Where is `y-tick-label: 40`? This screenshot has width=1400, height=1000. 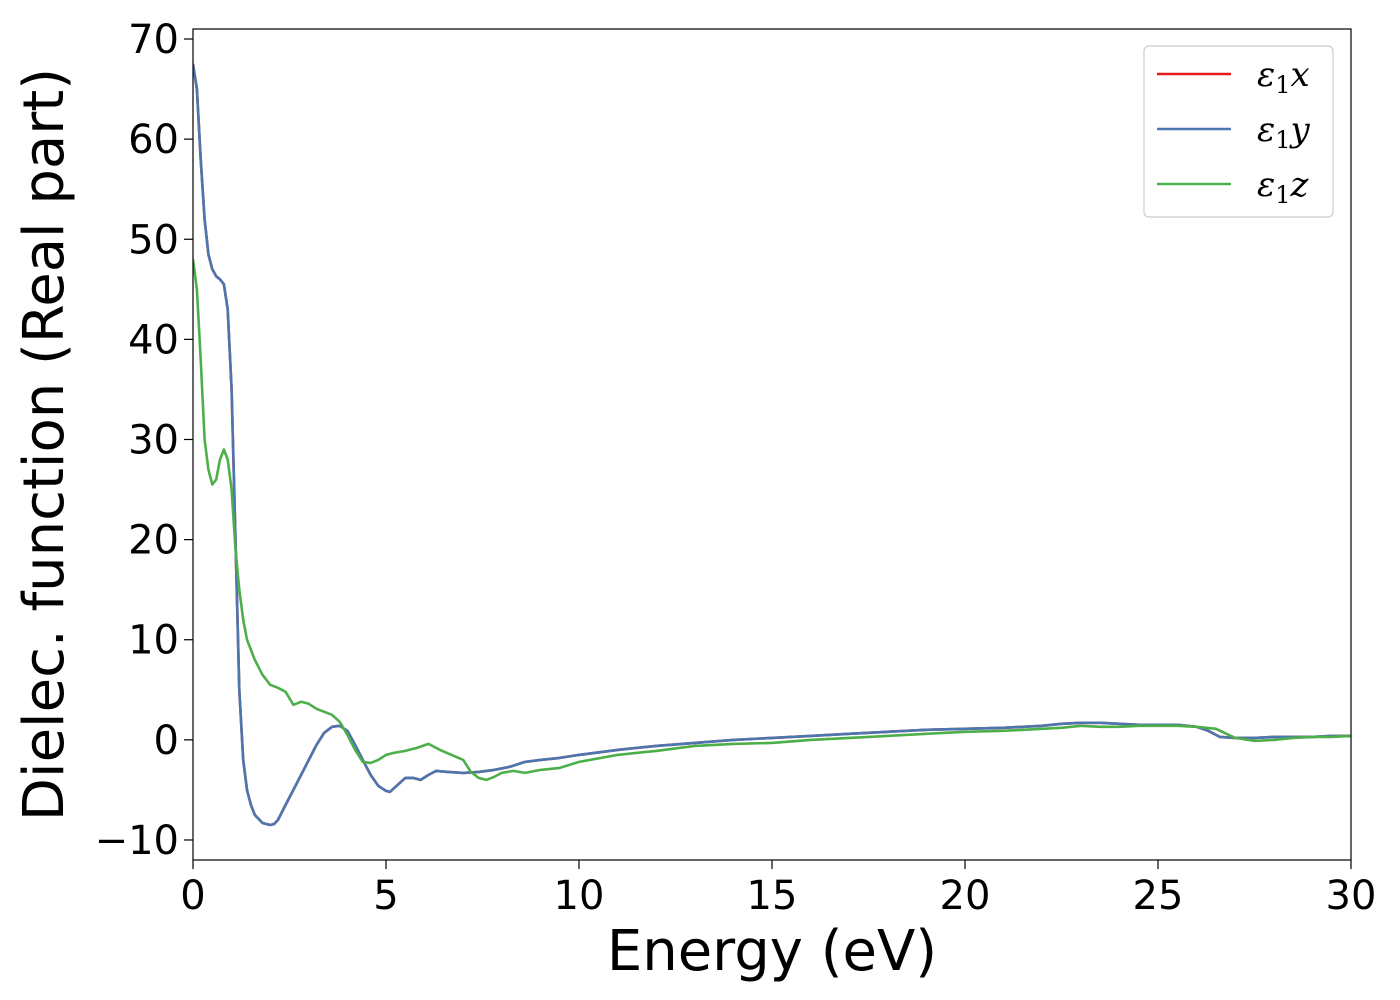
y-tick-label: 40 is located at coordinates (153, 340).